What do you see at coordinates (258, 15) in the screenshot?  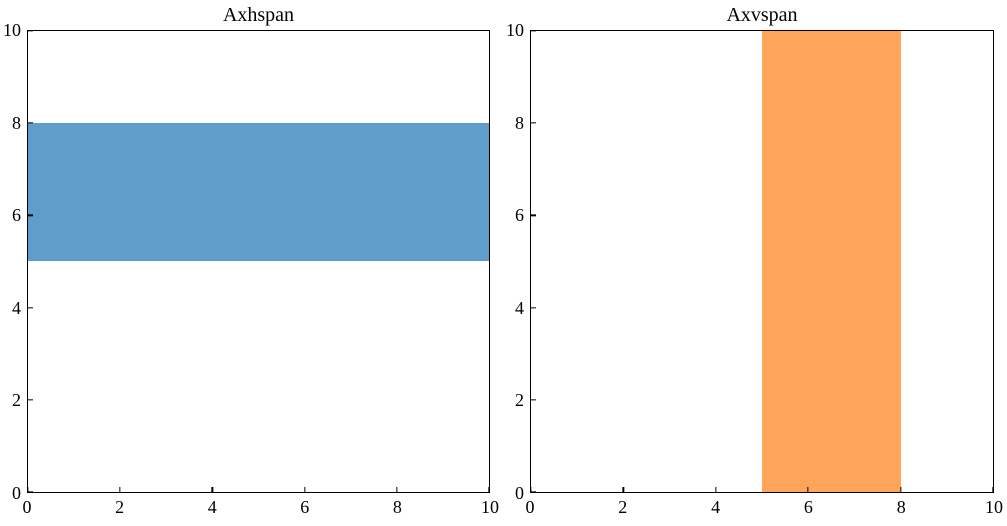 I see `plot-title: Axhspan` at bounding box center [258, 15].